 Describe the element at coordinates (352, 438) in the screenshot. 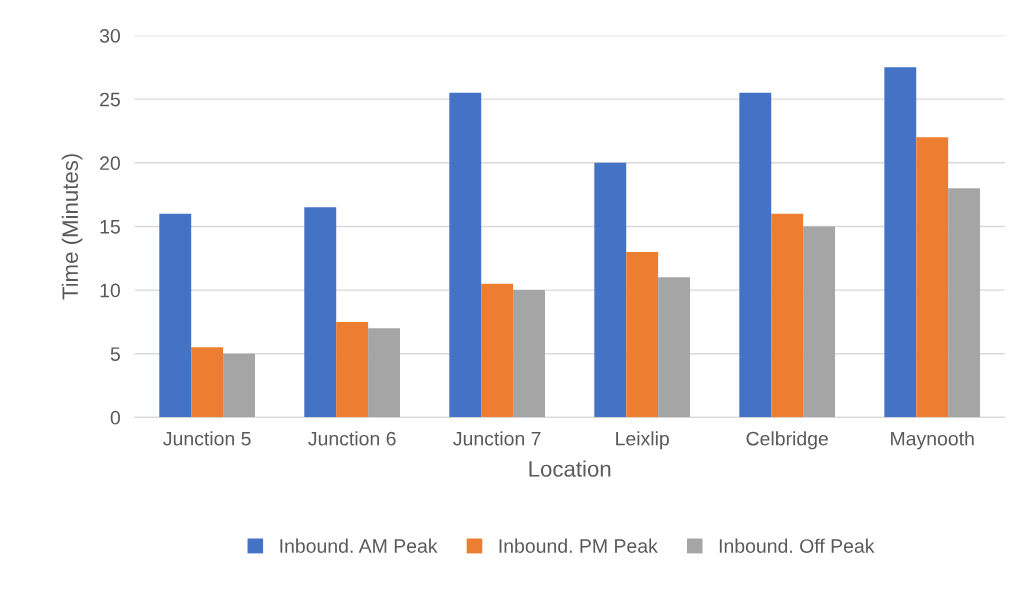

I see `x-tick-label: Junction 6` at that location.